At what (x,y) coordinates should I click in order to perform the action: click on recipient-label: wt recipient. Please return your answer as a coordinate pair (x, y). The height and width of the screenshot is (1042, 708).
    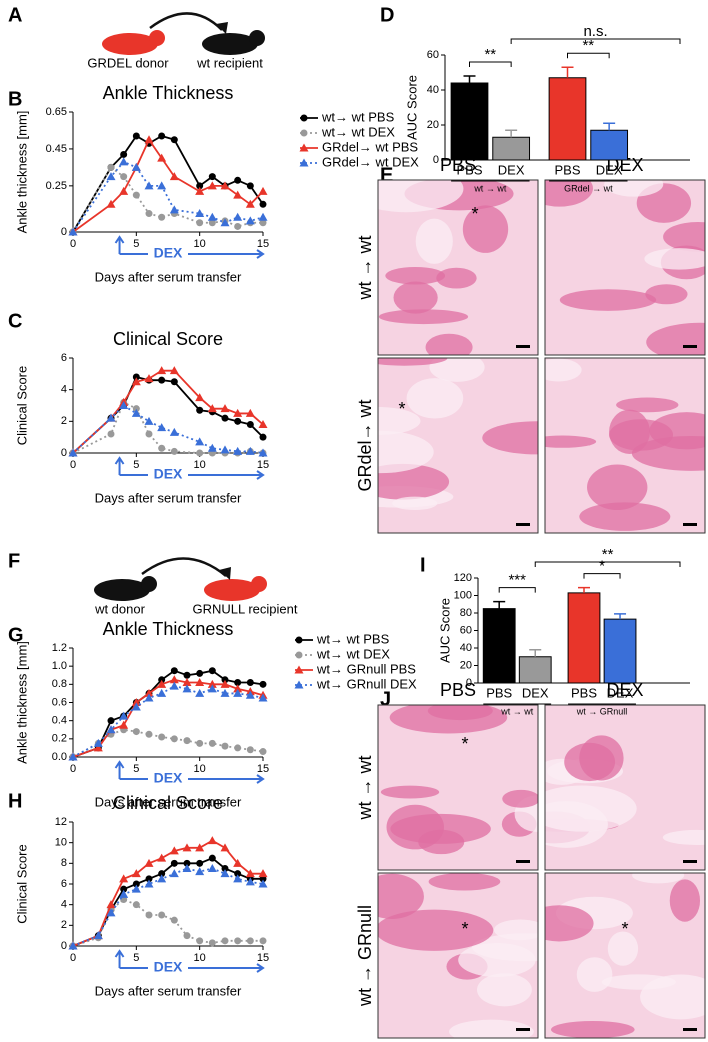
    Looking at the image, I should click on (229, 62).